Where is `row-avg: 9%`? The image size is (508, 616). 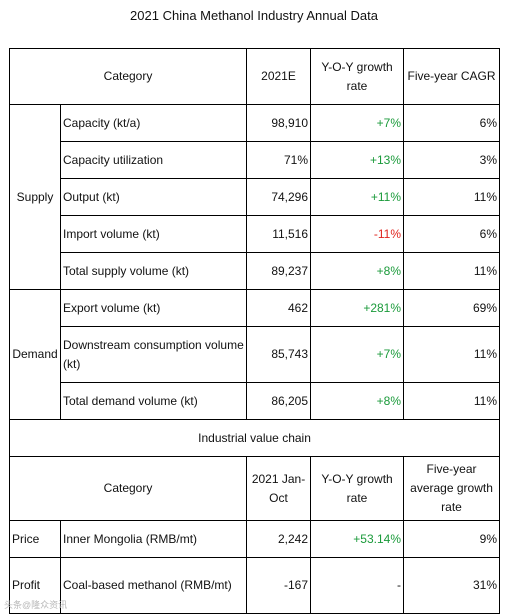
row-avg: 9% is located at coordinates (452, 539).